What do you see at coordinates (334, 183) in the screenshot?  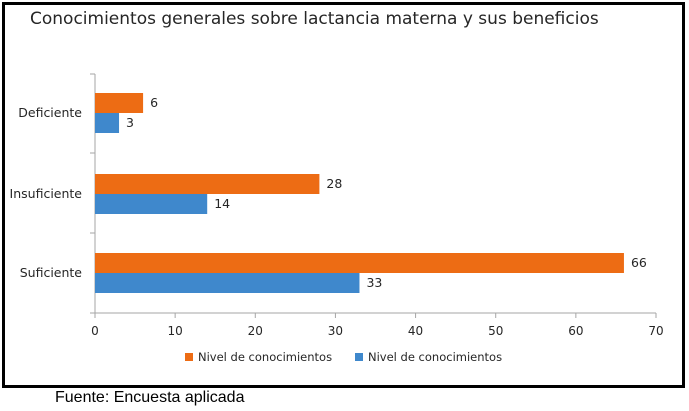 I see `data-label: 28` at bounding box center [334, 183].